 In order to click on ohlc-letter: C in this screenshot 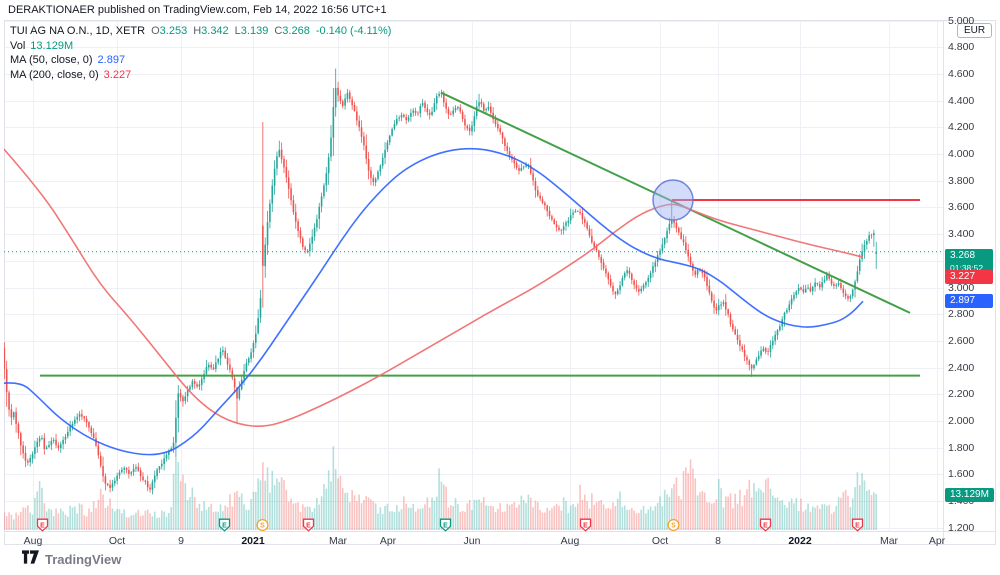, I will do `click(278, 31)`.